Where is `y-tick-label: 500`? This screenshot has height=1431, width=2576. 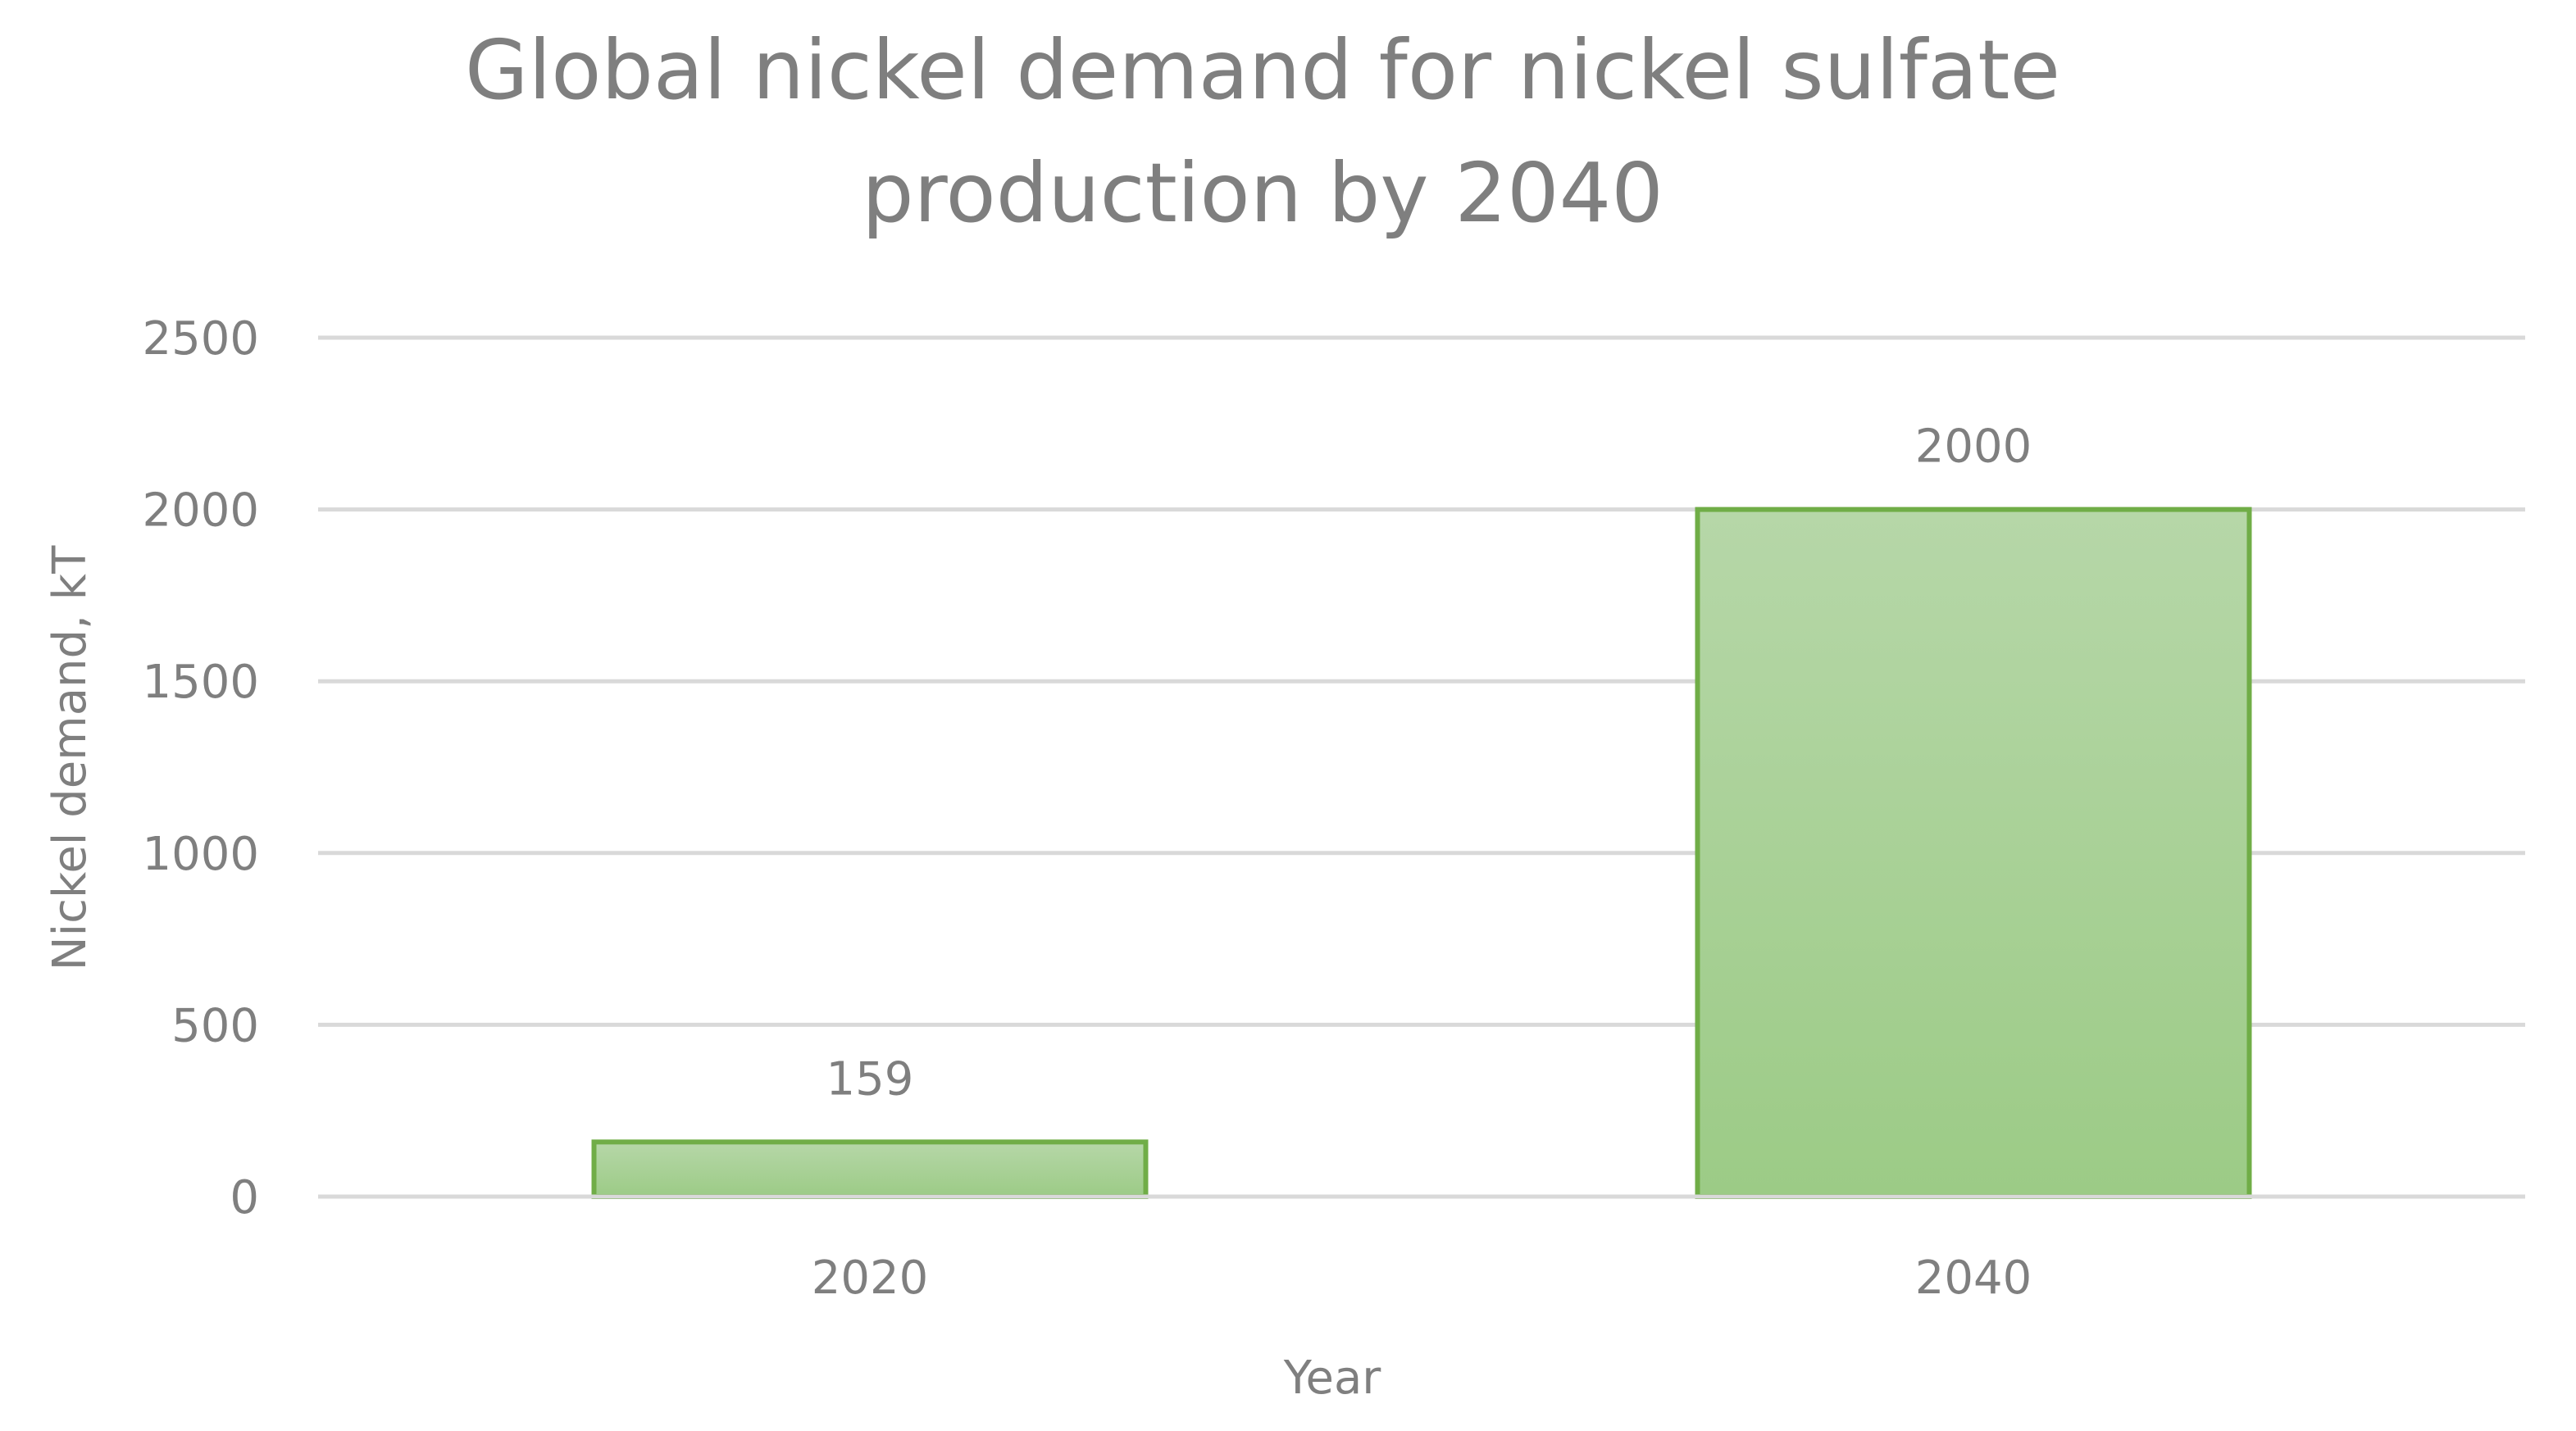 y-tick-label: 500 is located at coordinates (215, 1025).